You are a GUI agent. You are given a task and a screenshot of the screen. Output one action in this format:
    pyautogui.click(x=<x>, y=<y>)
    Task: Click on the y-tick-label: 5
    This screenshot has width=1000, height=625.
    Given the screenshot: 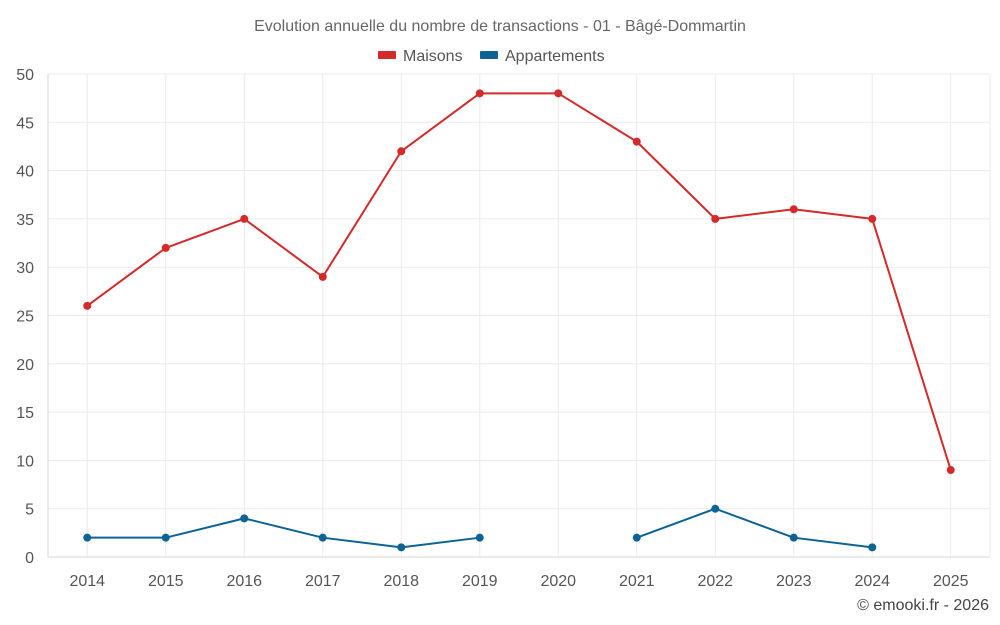 What is the action you would take?
    pyautogui.click(x=29, y=510)
    